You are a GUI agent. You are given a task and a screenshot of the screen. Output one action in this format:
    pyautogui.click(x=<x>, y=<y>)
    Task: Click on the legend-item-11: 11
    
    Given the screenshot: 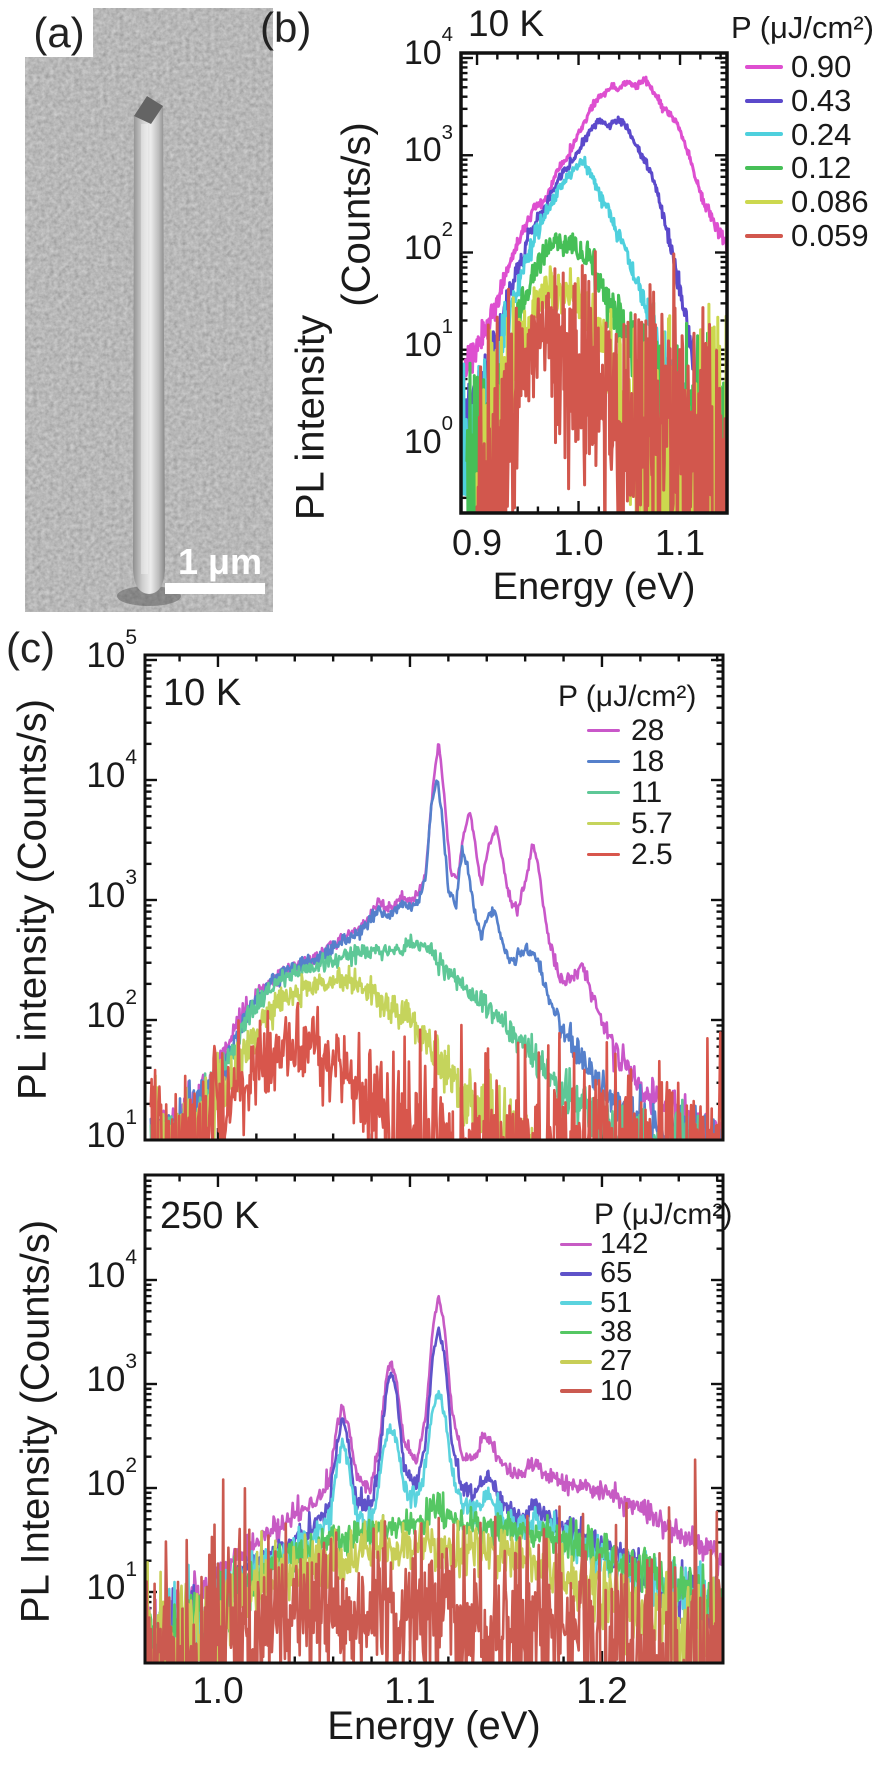 What is the action you would take?
    pyautogui.click(x=630, y=792)
    